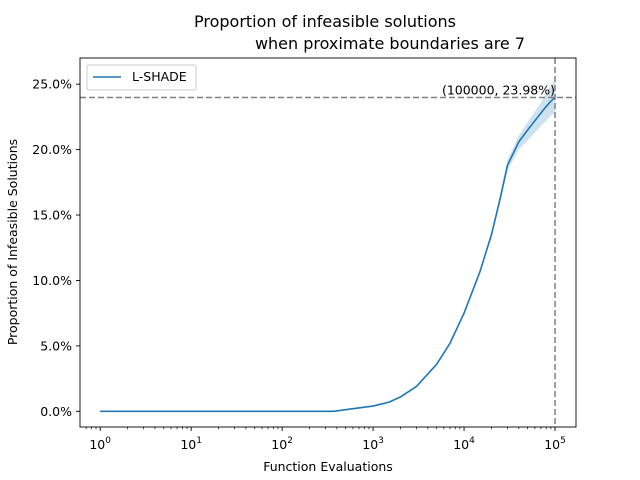  Describe the element at coordinates (555, 444) in the screenshot. I see `x-tick-label: 105` at that location.